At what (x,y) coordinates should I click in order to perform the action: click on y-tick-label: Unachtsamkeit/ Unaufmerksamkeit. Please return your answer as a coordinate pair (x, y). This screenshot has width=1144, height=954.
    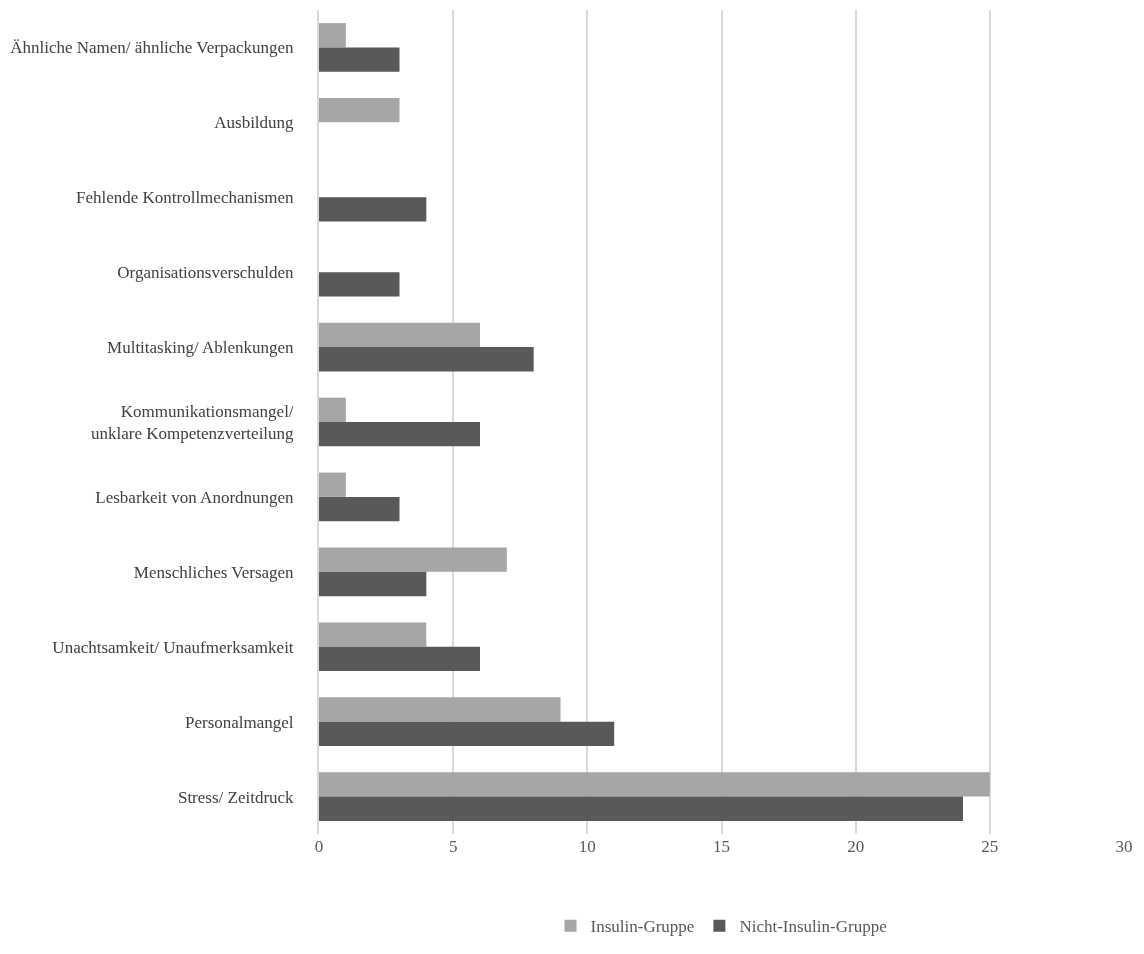
    Looking at the image, I should click on (173, 647).